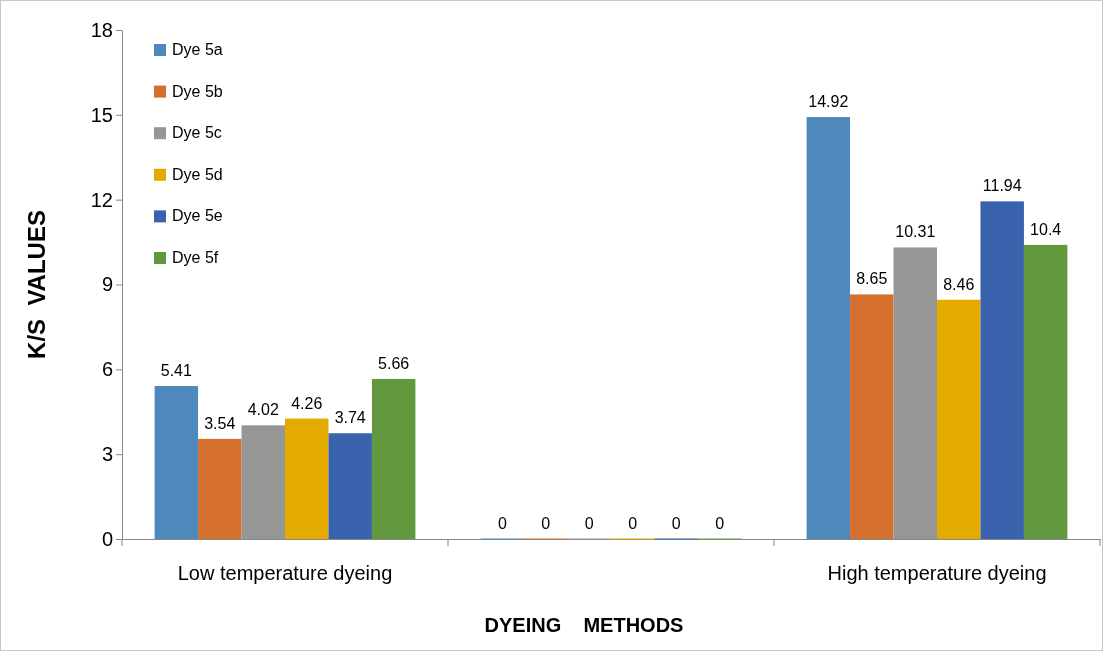 The width and height of the screenshot is (1104, 653). I want to click on y-tick-label: 3, so click(107, 454).